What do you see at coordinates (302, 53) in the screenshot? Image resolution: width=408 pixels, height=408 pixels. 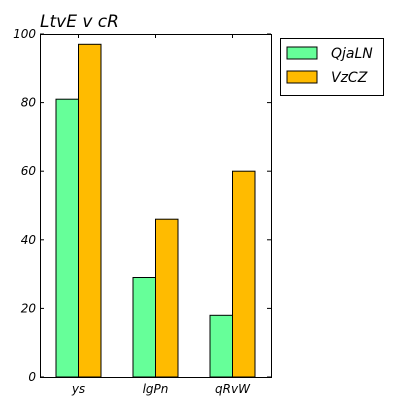 I see `legend-swatch-qjaln` at bounding box center [302, 53].